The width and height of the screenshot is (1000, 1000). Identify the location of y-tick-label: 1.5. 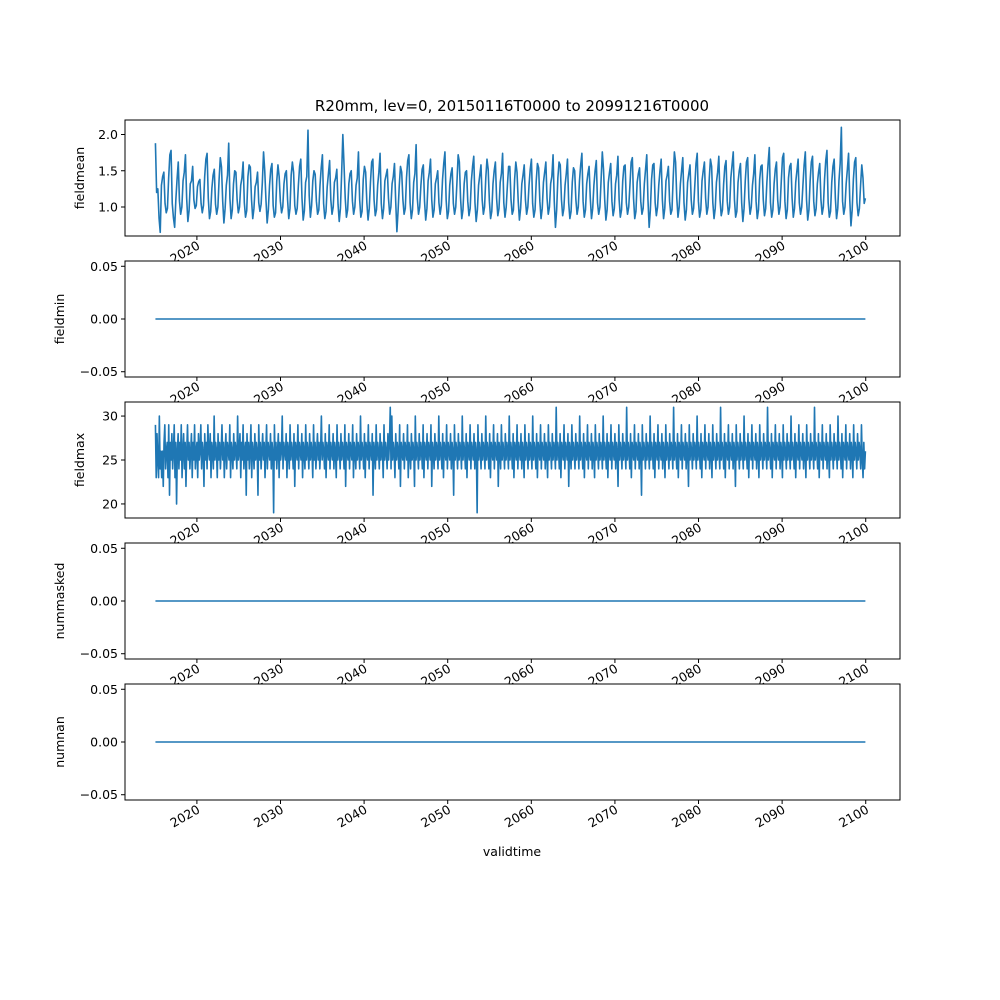
(108, 170).